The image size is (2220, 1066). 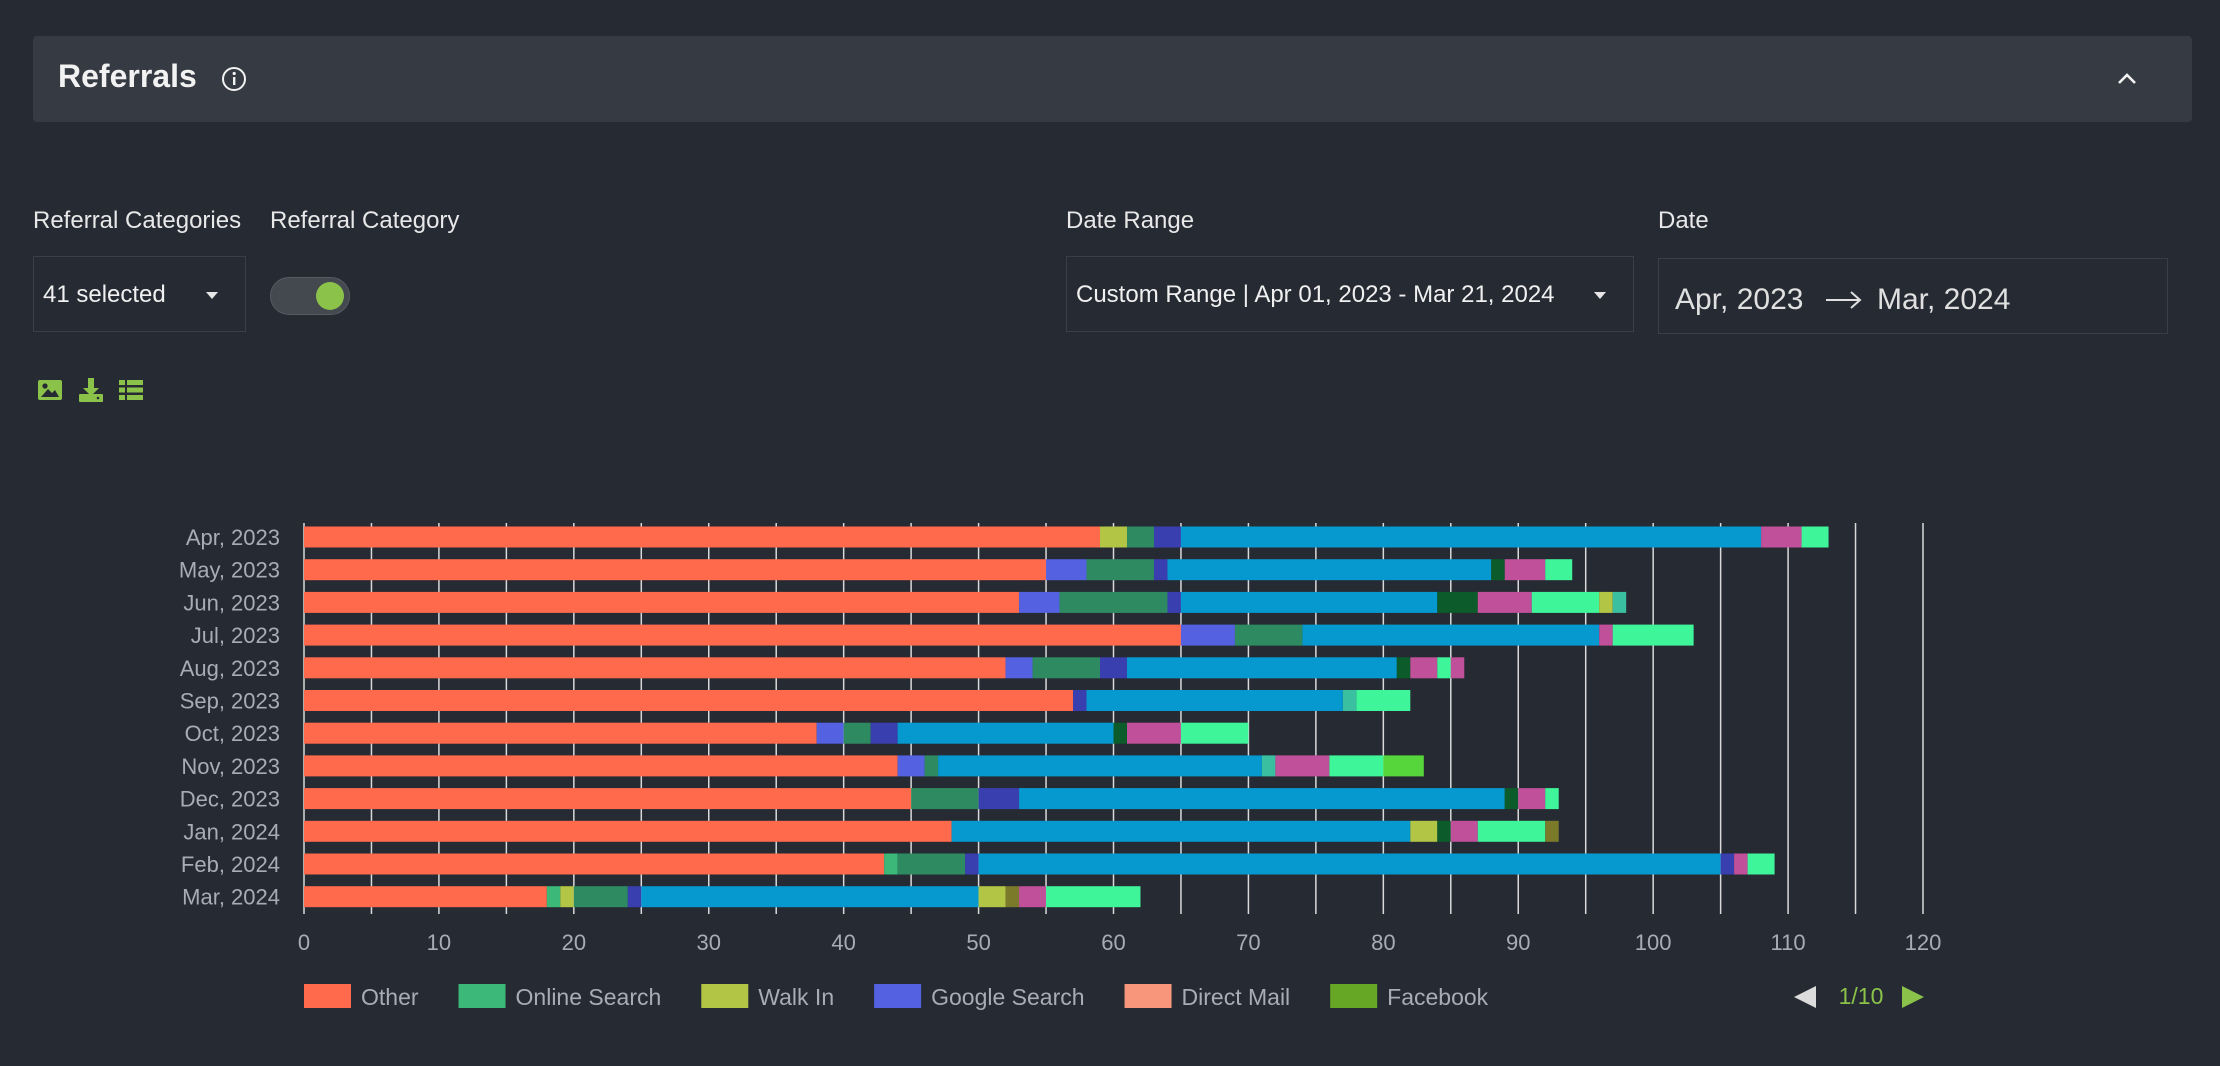 I want to click on legend-item: Online Search, so click(x=560, y=997).